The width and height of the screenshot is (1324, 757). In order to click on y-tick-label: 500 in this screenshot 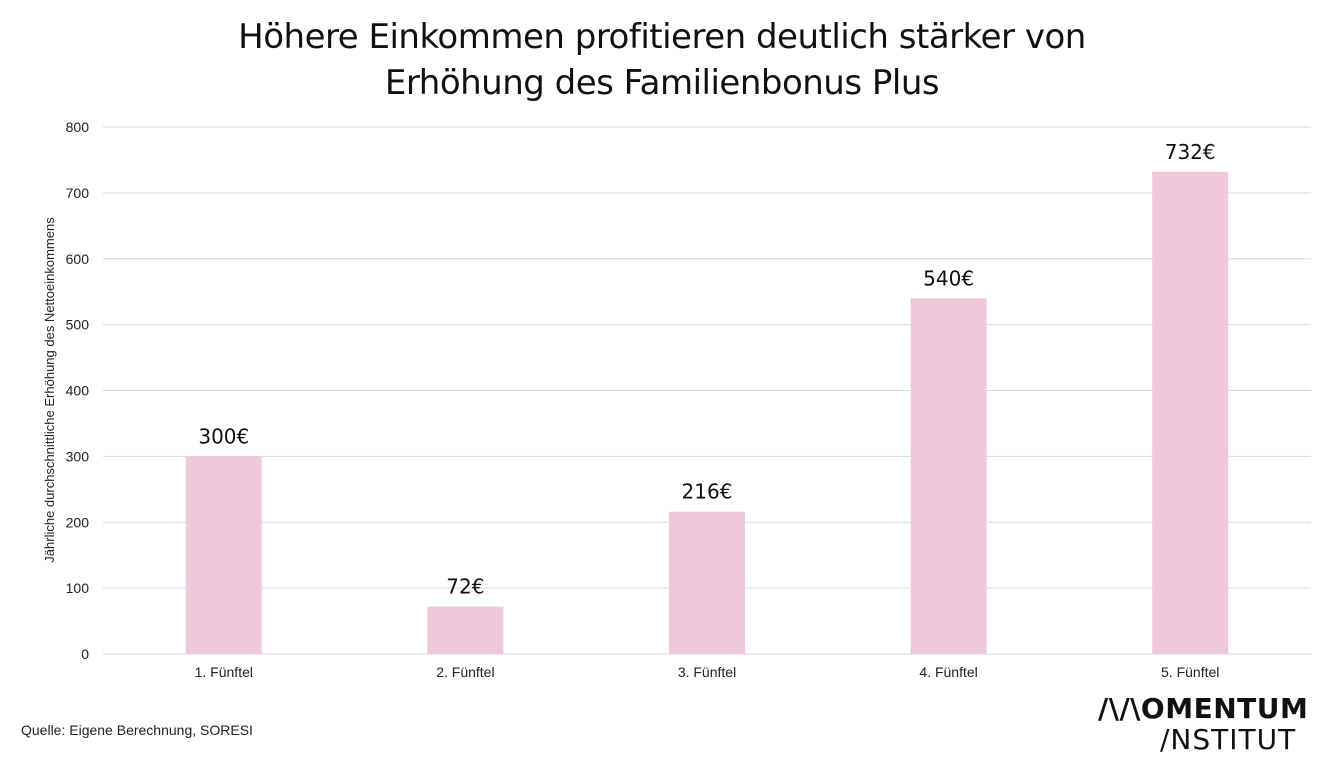, I will do `click(78, 325)`.